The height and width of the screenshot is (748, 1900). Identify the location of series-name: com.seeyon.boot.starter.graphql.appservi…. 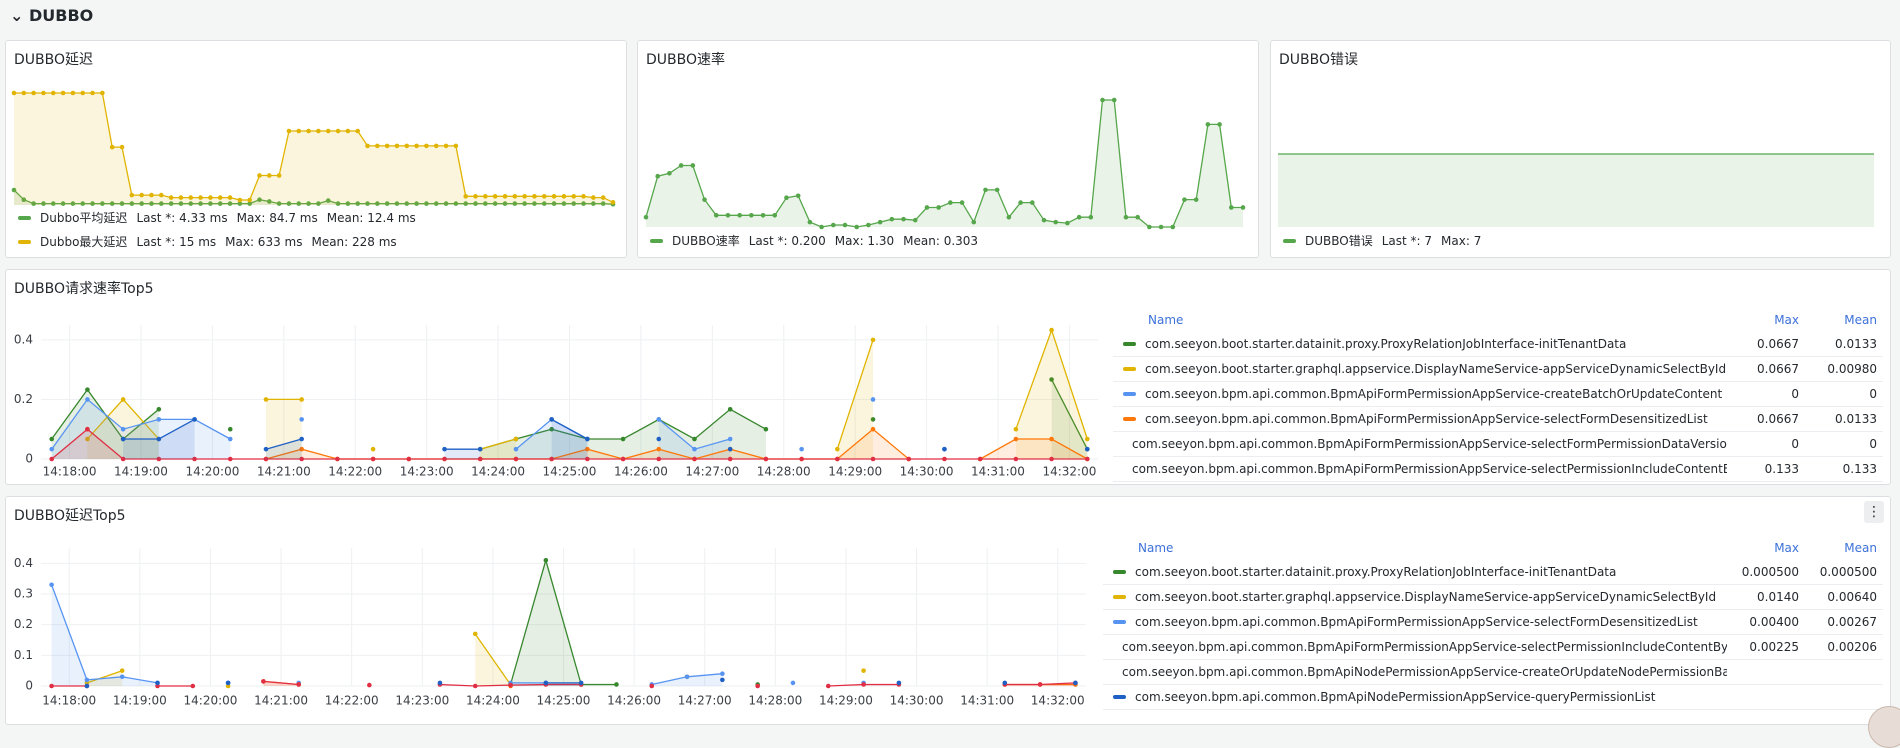
(1426, 597).